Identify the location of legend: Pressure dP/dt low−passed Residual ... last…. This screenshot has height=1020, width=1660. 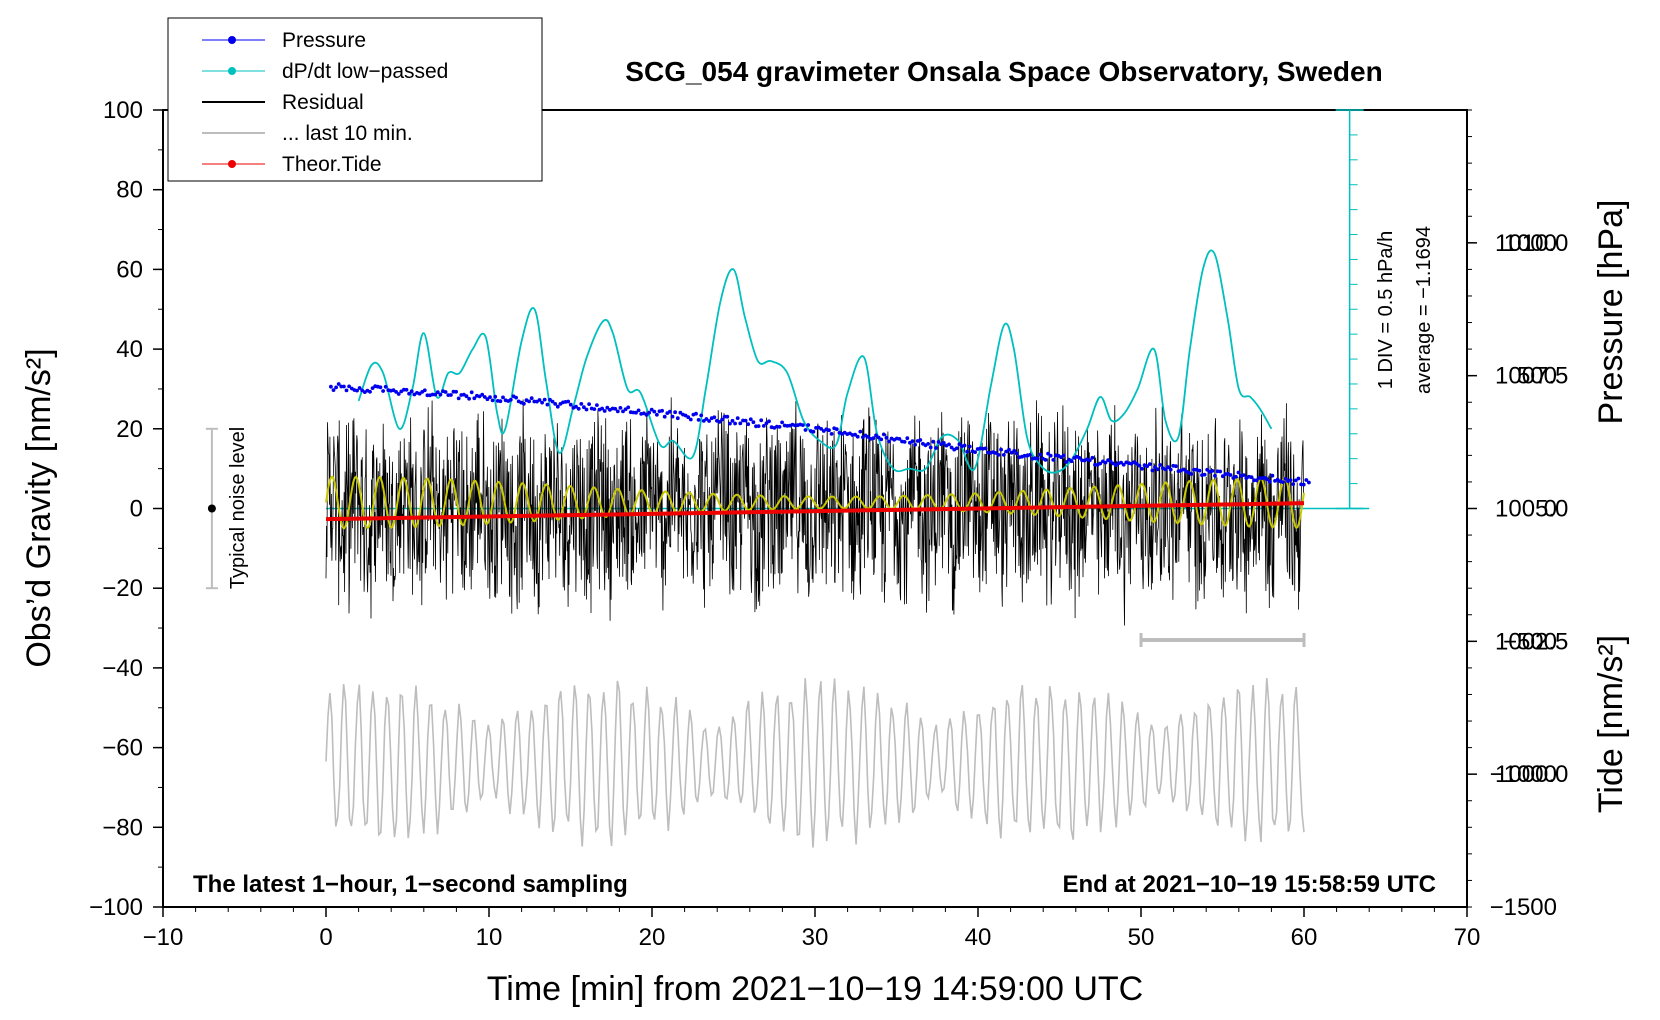
(355, 99).